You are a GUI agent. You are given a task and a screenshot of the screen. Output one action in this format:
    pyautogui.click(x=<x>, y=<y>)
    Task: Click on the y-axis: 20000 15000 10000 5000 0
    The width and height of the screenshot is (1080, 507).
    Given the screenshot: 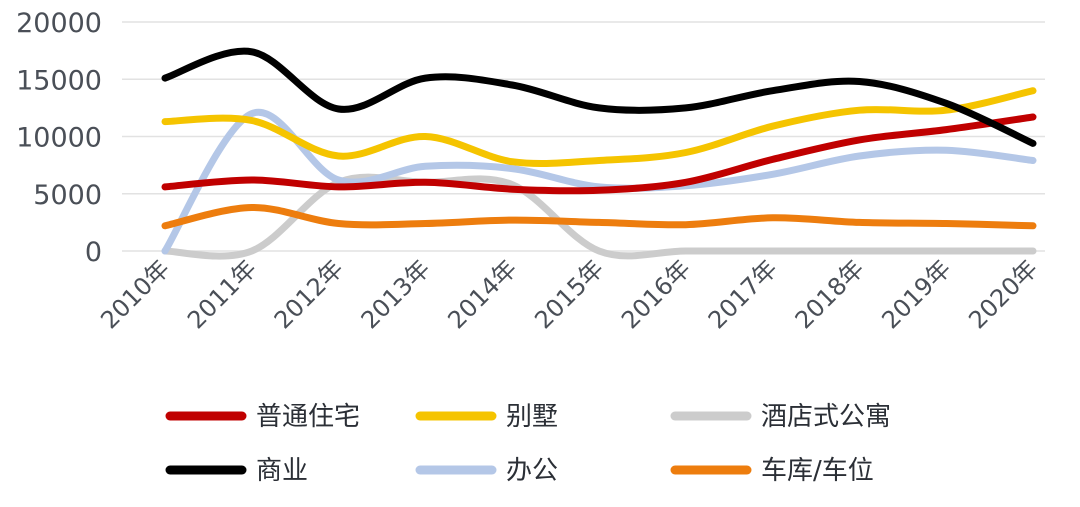 What is the action you would take?
    pyautogui.click(x=59, y=138)
    